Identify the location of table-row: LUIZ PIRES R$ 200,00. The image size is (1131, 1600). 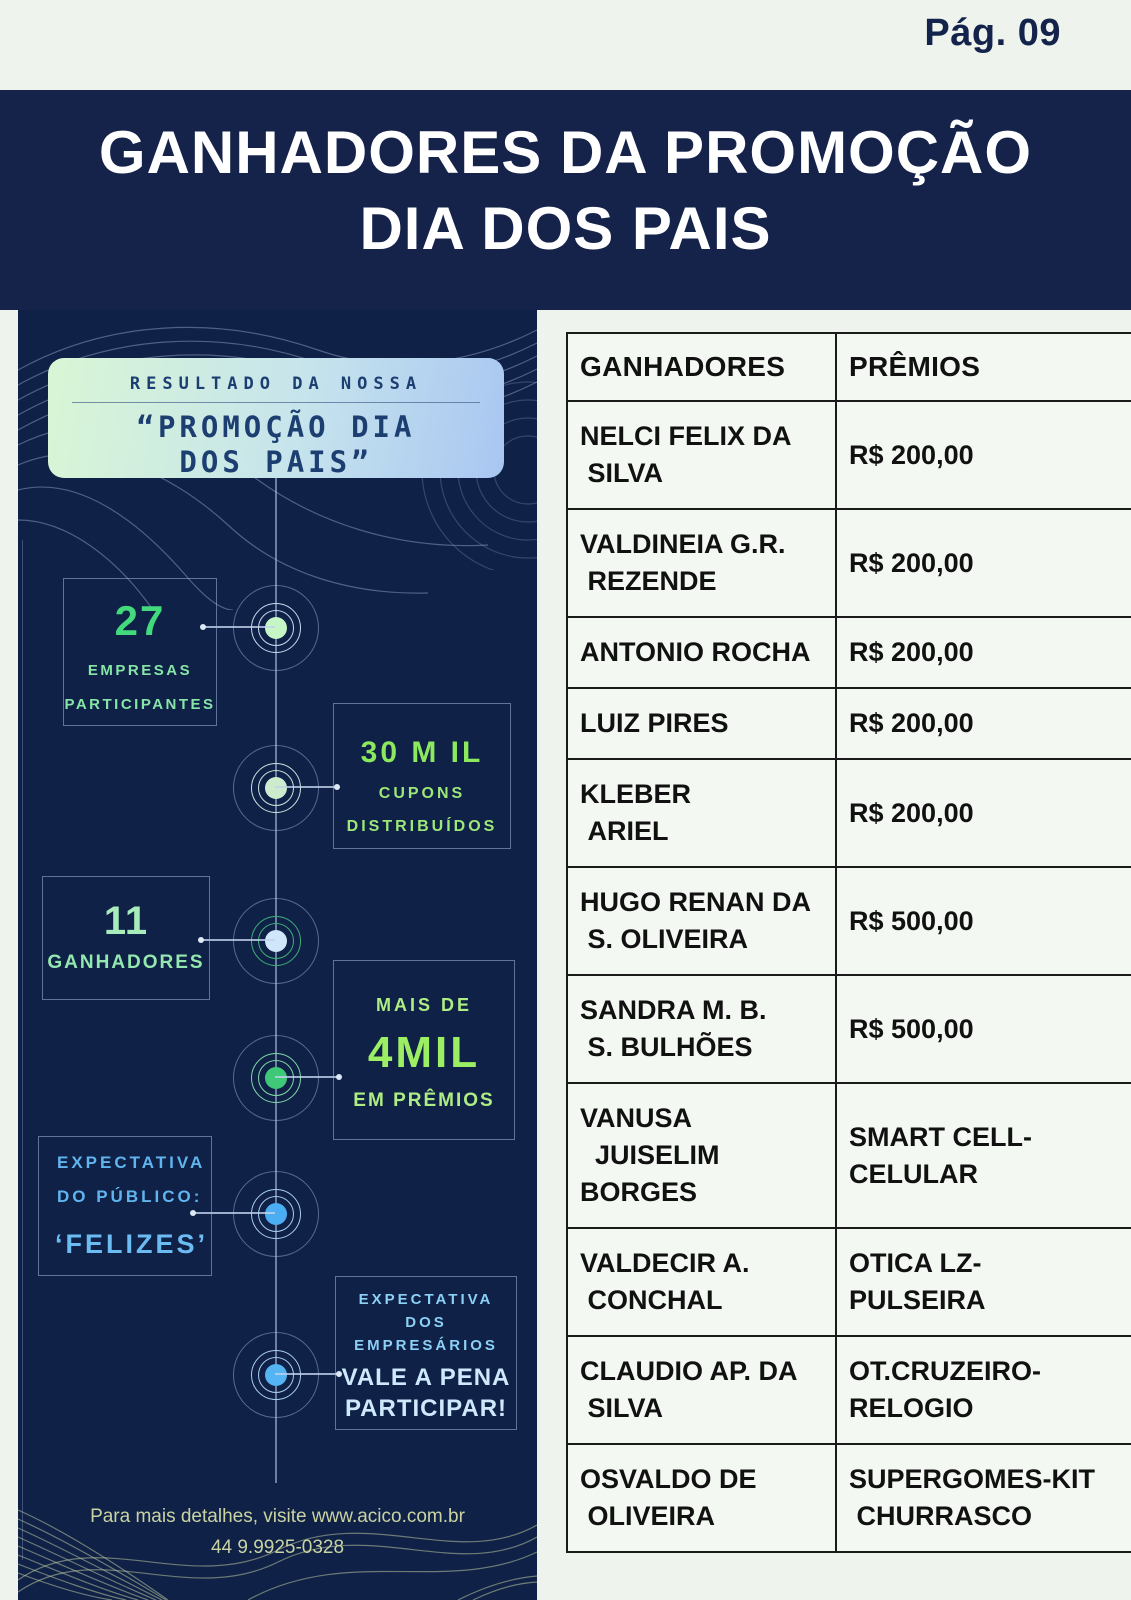
(848, 723).